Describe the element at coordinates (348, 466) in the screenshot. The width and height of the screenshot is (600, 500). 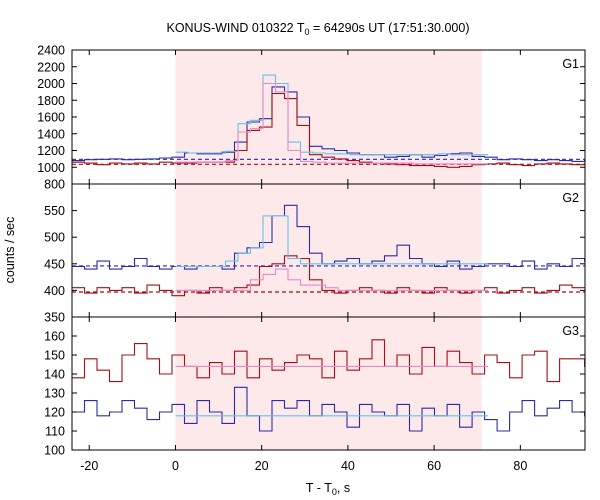
I see `x-tick-label: 40` at that location.